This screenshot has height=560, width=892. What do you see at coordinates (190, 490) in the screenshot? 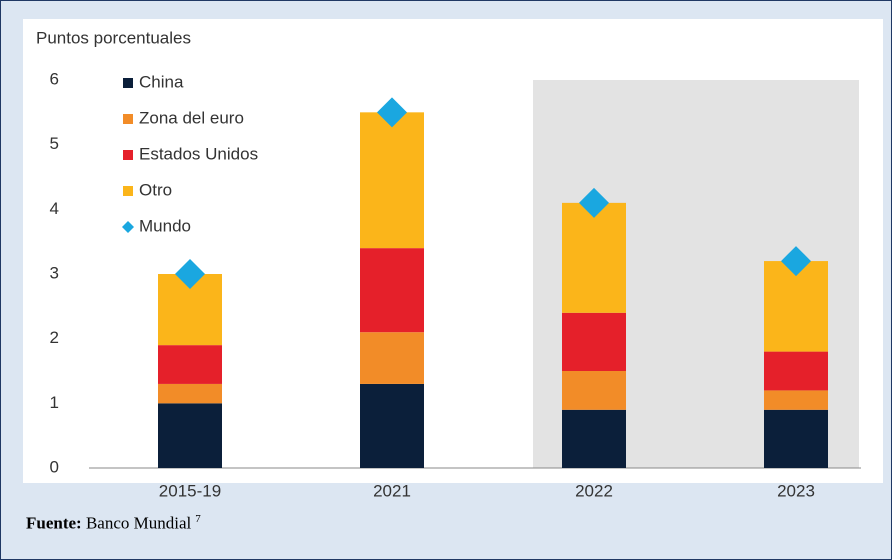
I see `x-tick-label: 2015-19` at bounding box center [190, 490].